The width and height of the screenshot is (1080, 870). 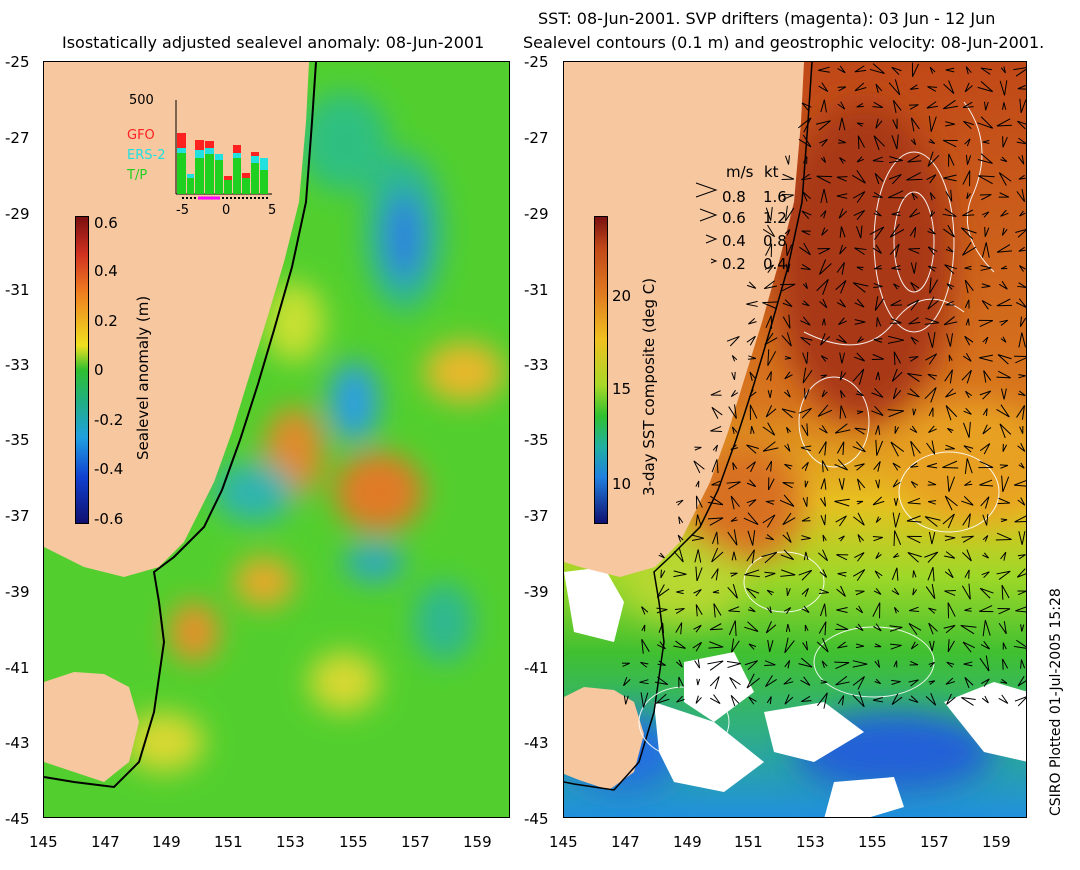 What do you see at coordinates (934, 842) in the screenshot?
I see `right-x-tick: 157` at bounding box center [934, 842].